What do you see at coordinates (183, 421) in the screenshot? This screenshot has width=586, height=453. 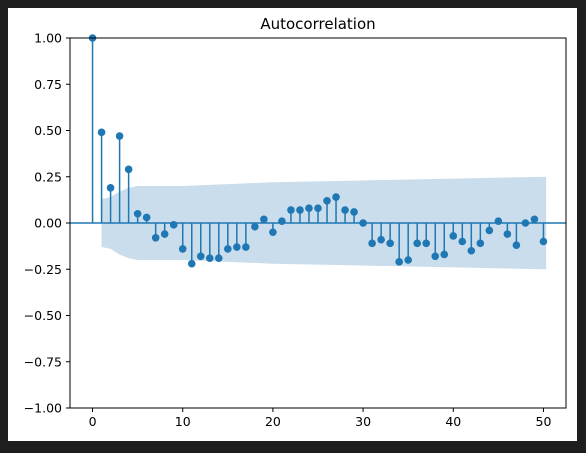 I see `x-tick-label: 10` at bounding box center [183, 421].